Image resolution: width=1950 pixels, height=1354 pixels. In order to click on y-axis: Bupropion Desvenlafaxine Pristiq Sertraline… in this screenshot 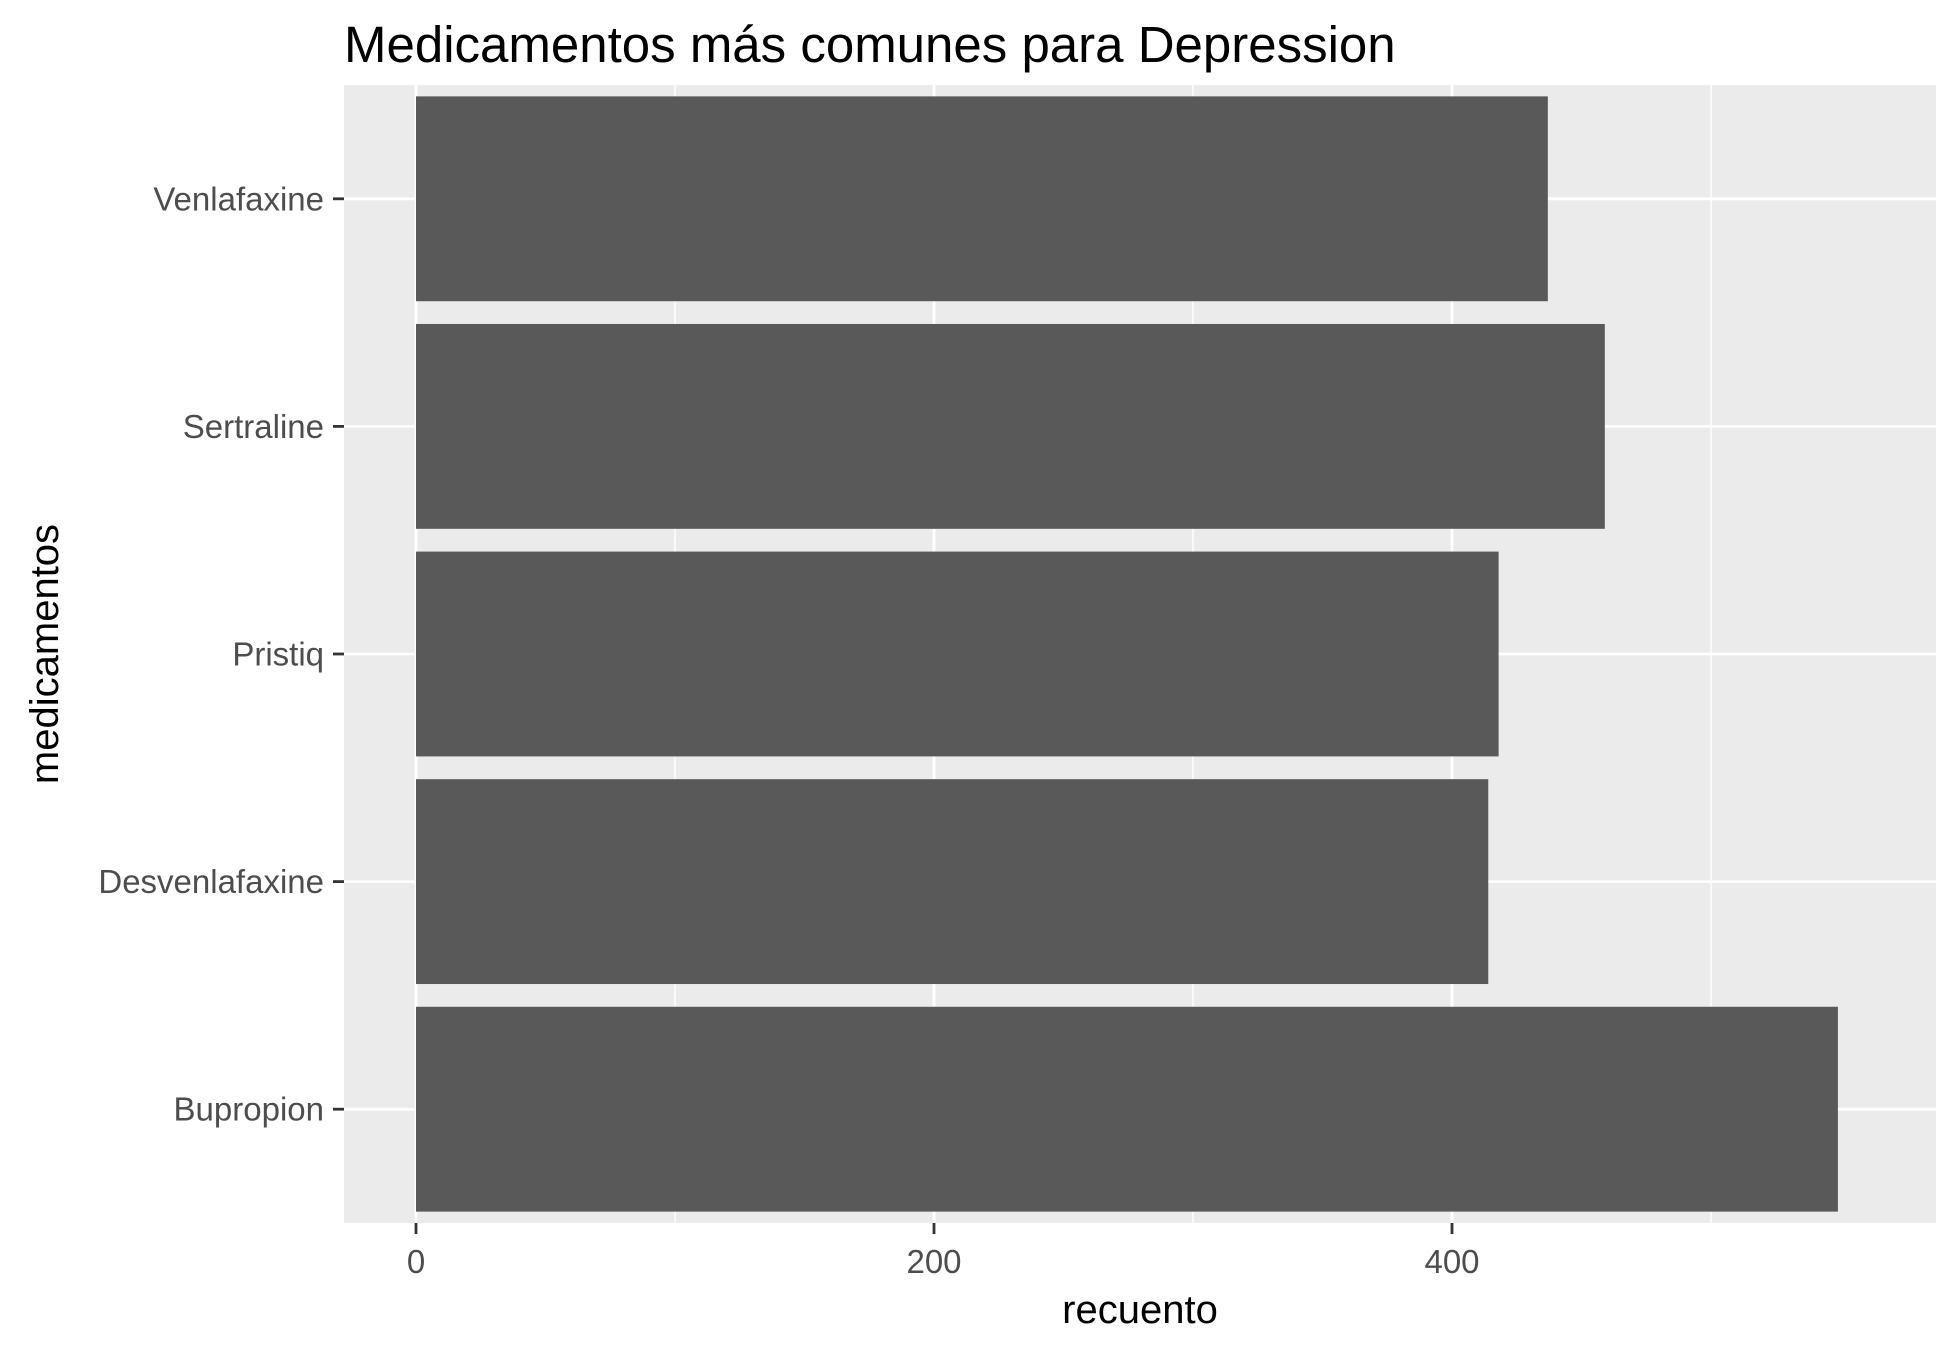, I will do `click(221, 654)`.